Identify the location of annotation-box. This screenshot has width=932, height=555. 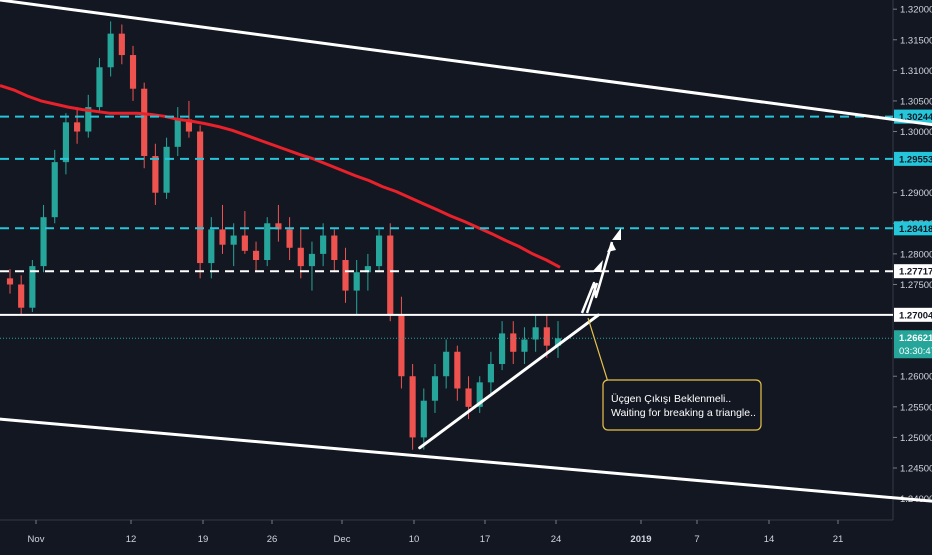
(682, 405).